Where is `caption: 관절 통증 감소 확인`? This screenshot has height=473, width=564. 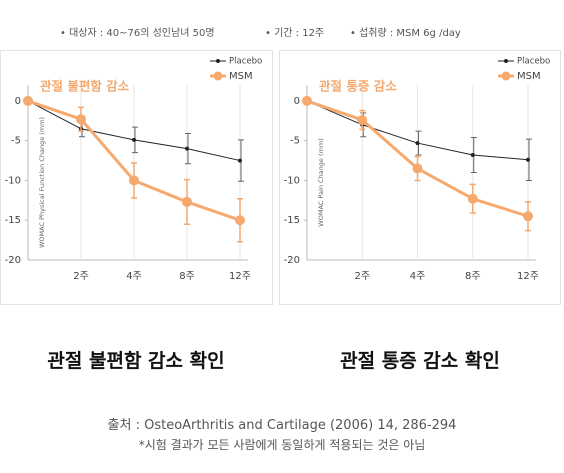 caption: 관절 통증 감소 확인 is located at coordinates (420, 361).